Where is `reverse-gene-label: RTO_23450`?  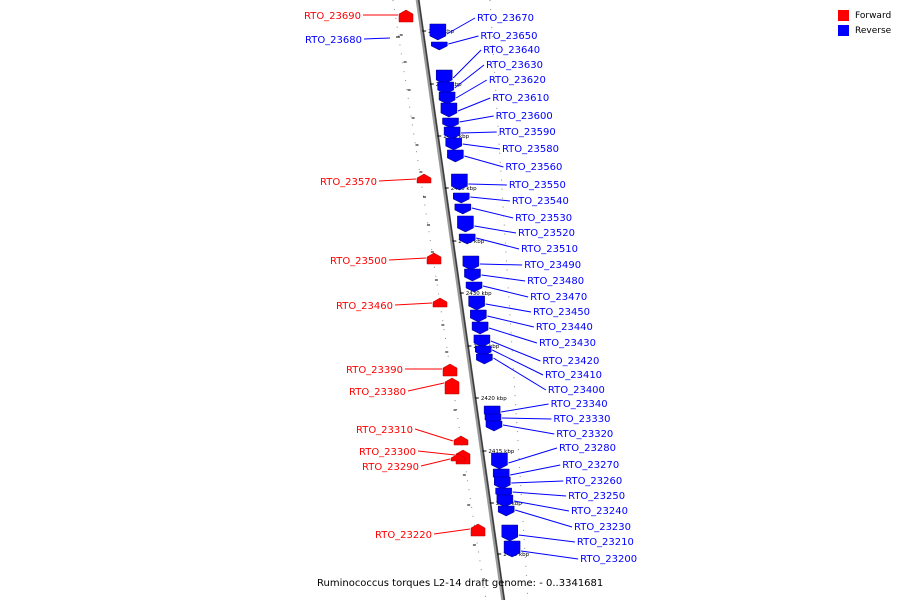
reverse-gene-label: RTO_23450 is located at coordinates (561, 312).